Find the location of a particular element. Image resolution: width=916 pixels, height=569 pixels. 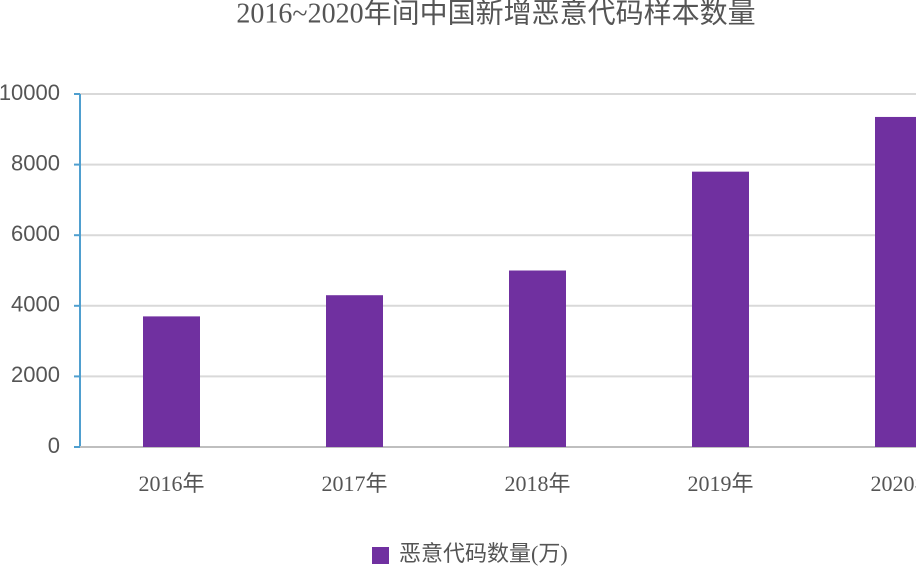

x-tick-label: 2020年 is located at coordinates (893, 483).